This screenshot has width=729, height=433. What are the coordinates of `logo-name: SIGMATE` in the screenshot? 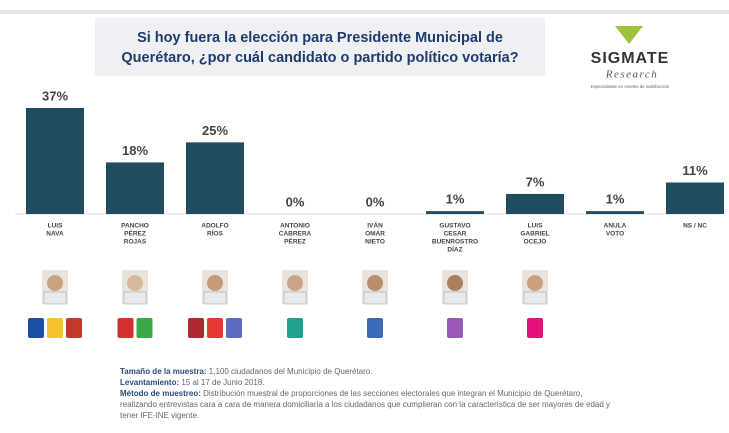 It's located at (630, 58).